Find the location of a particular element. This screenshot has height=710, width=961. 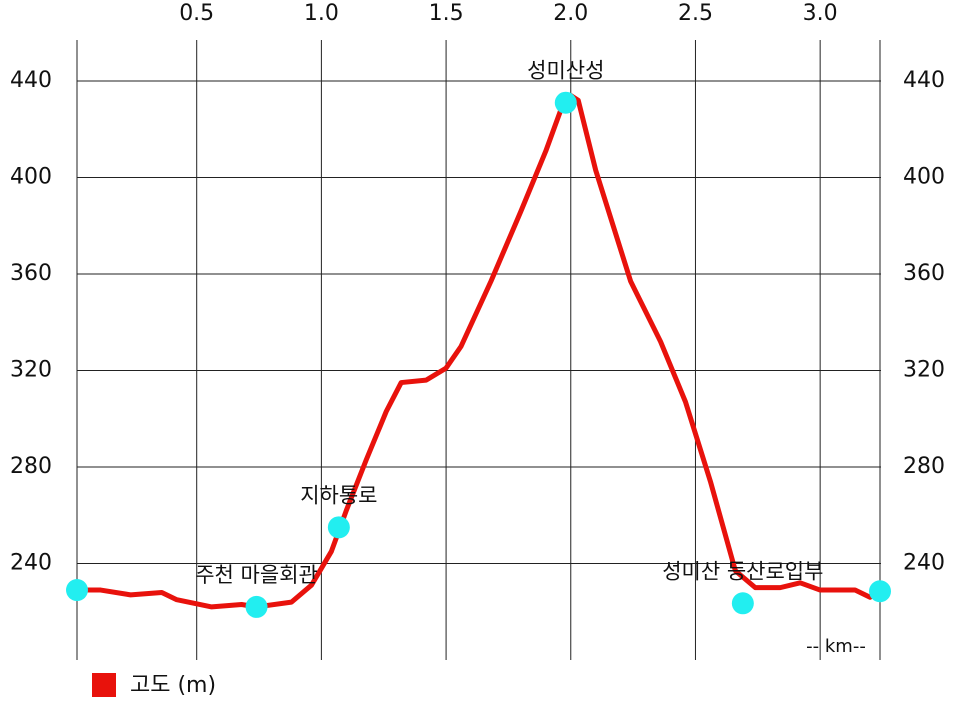

y-tick-label: 400 is located at coordinates (31, 177).